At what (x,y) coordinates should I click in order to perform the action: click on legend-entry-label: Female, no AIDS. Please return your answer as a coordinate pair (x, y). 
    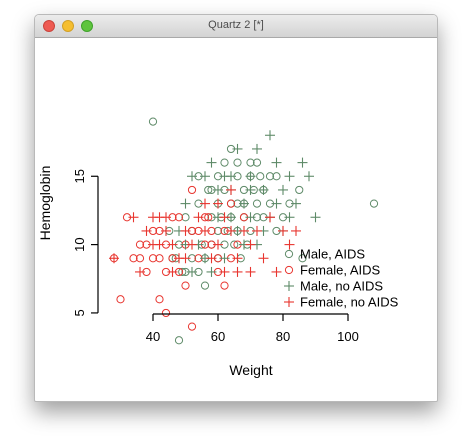
    Looking at the image, I should click on (349, 302).